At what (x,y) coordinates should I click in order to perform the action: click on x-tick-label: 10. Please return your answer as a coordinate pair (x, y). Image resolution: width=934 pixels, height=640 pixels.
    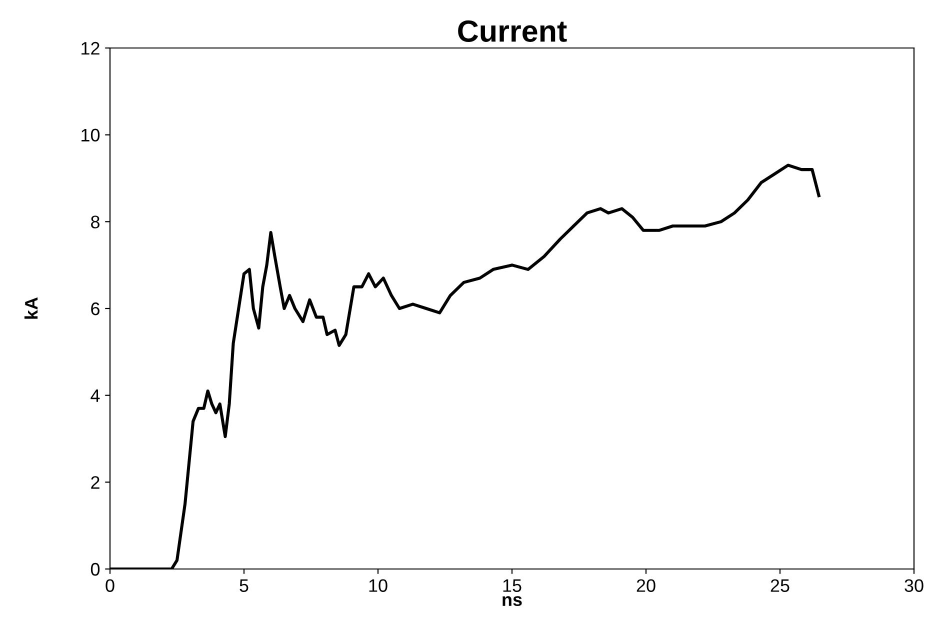
    Looking at the image, I should click on (378, 585).